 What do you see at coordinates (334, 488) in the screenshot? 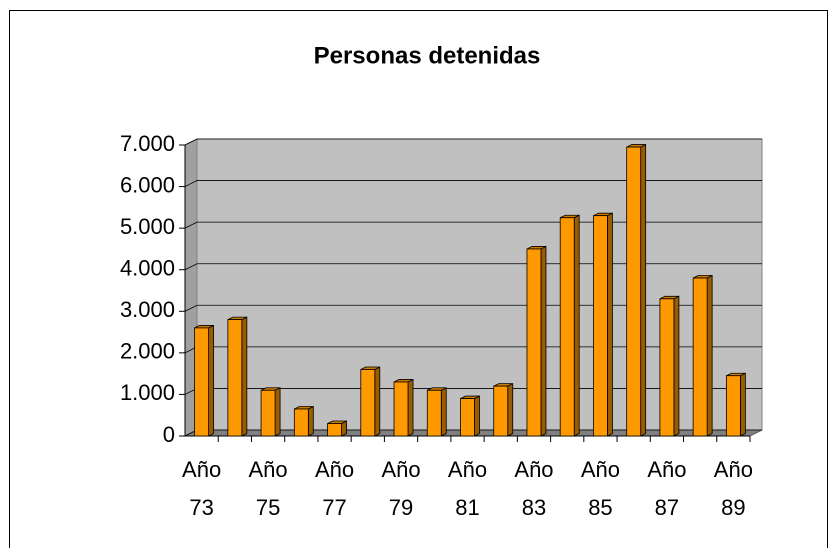
I see `x-tick-label: Año 77` at bounding box center [334, 488].